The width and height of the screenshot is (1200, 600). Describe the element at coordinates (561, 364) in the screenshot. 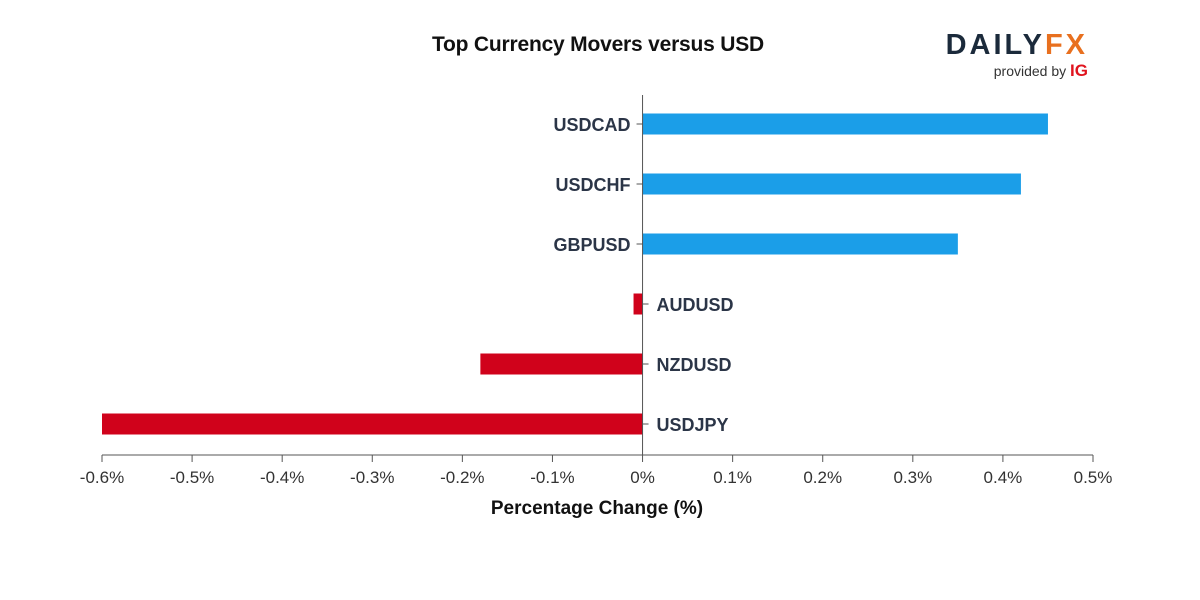

I see `bar-nzdusd` at that location.